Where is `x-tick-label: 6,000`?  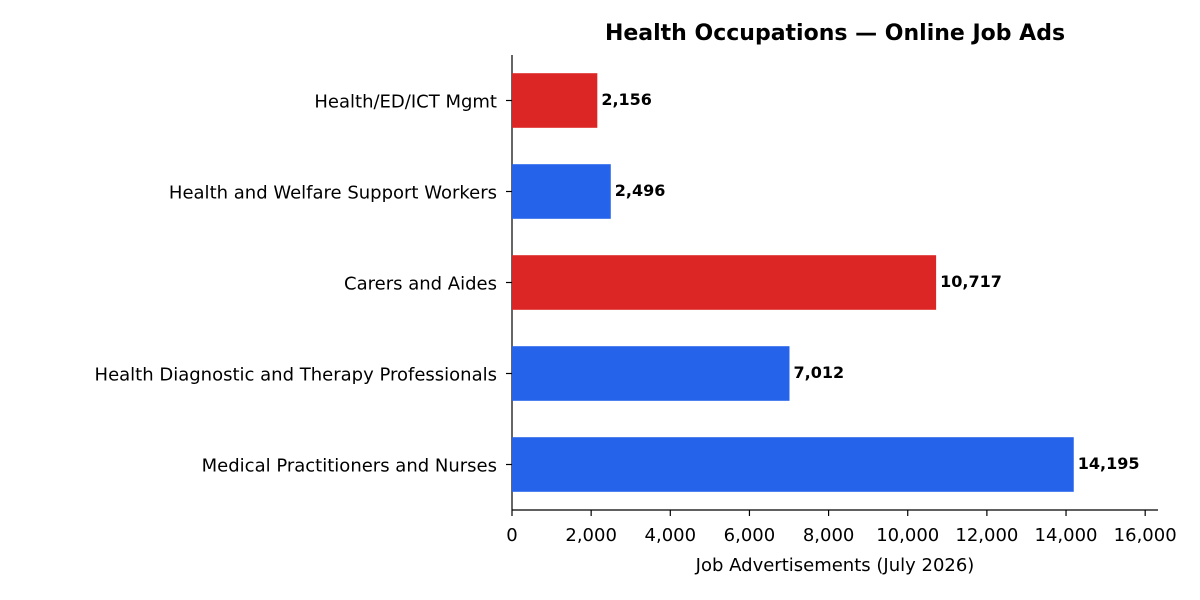
x-tick-label: 6,000 is located at coordinates (750, 535).